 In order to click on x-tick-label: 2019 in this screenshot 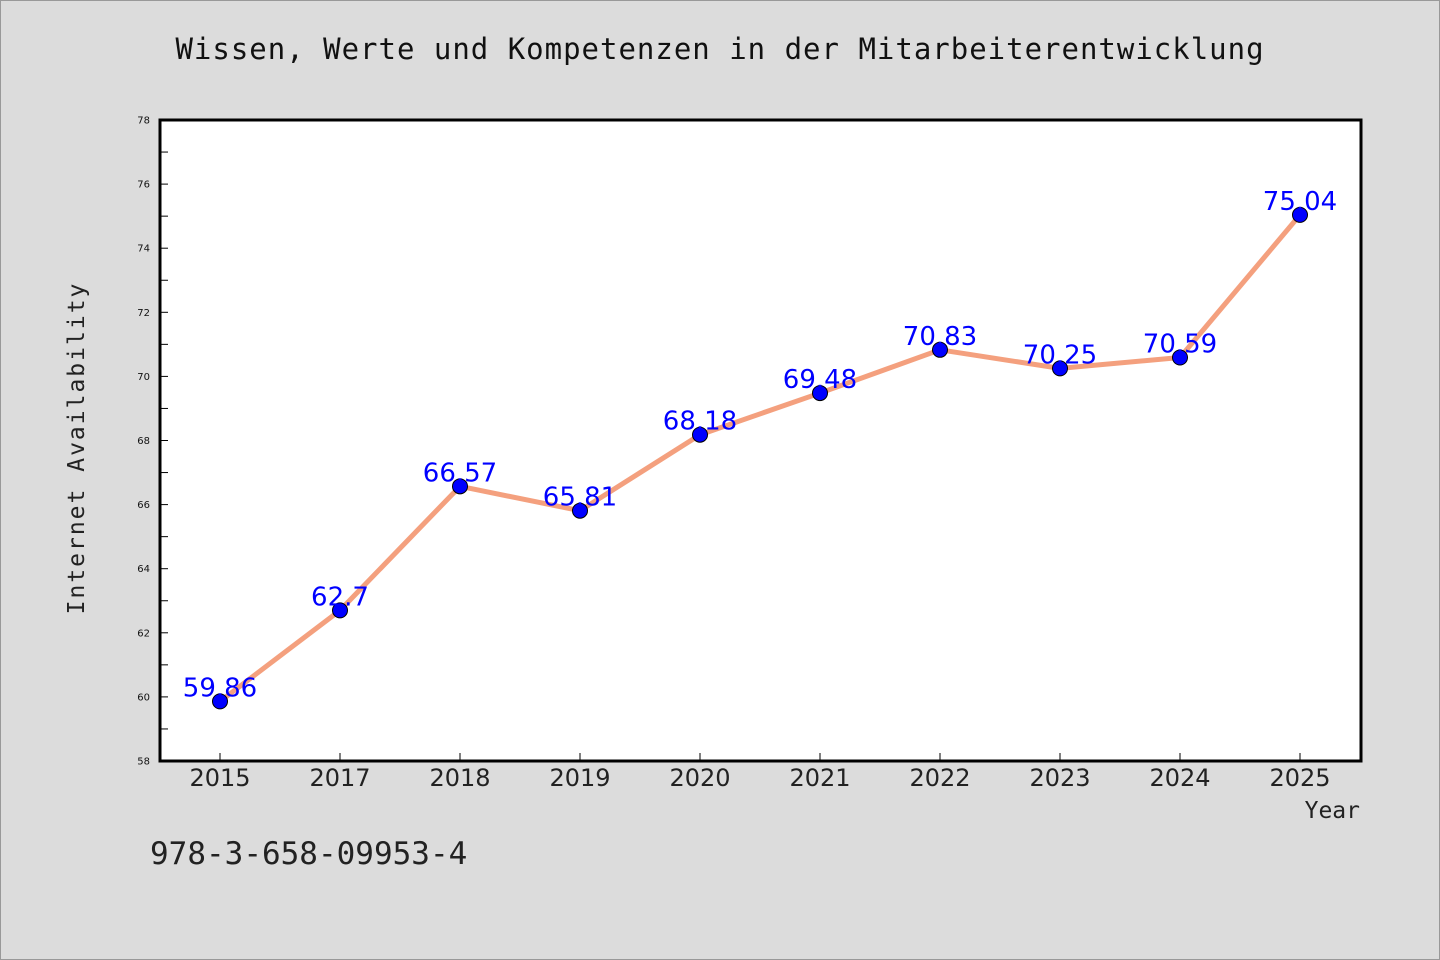, I will do `click(579, 778)`.